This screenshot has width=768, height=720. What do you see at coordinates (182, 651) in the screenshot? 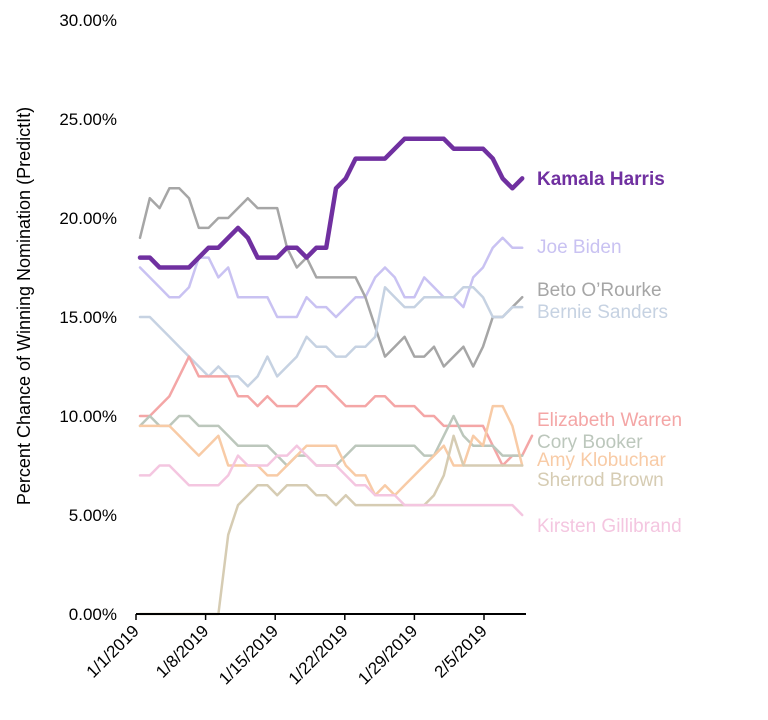
I see `x-tick-label: 1/8/2019` at bounding box center [182, 651].